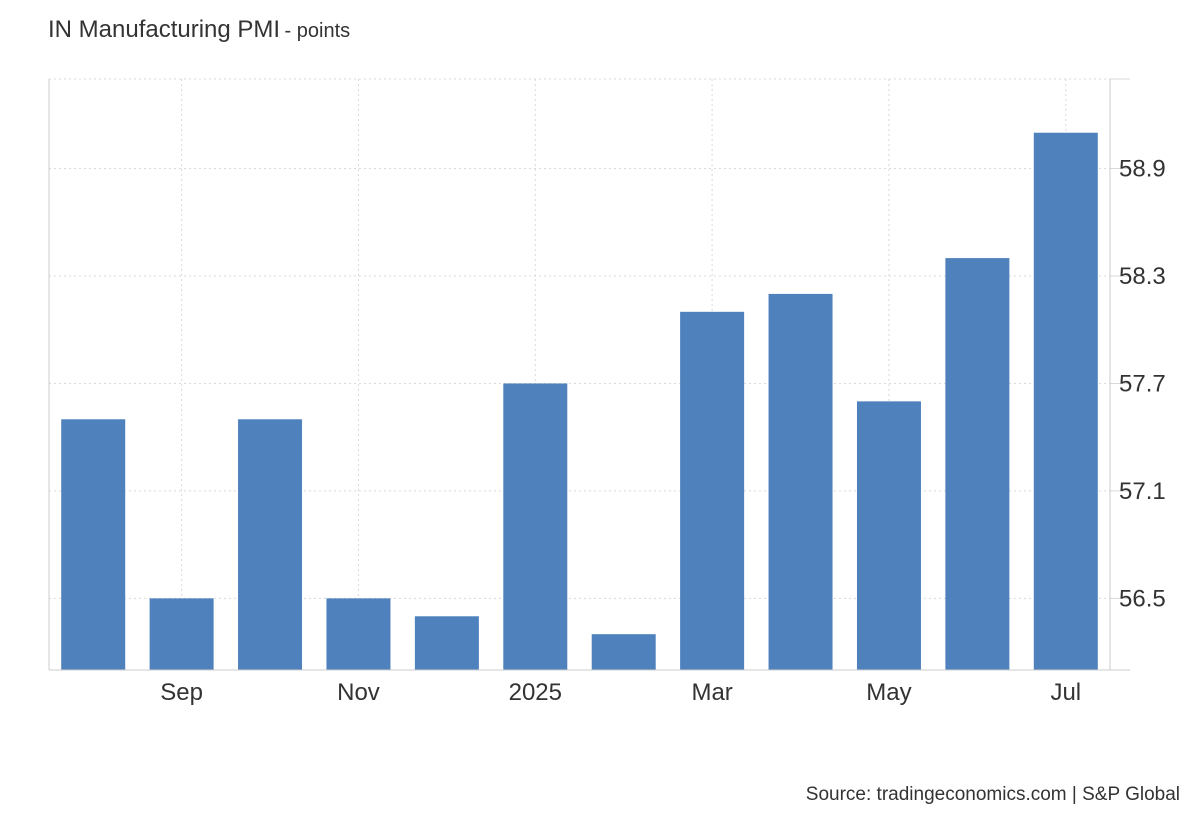 The height and width of the screenshot is (820, 1200). What do you see at coordinates (1142, 598) in the screenshot?
I see `y-tick-label: 56.5` at bounding box center [1142, 598].